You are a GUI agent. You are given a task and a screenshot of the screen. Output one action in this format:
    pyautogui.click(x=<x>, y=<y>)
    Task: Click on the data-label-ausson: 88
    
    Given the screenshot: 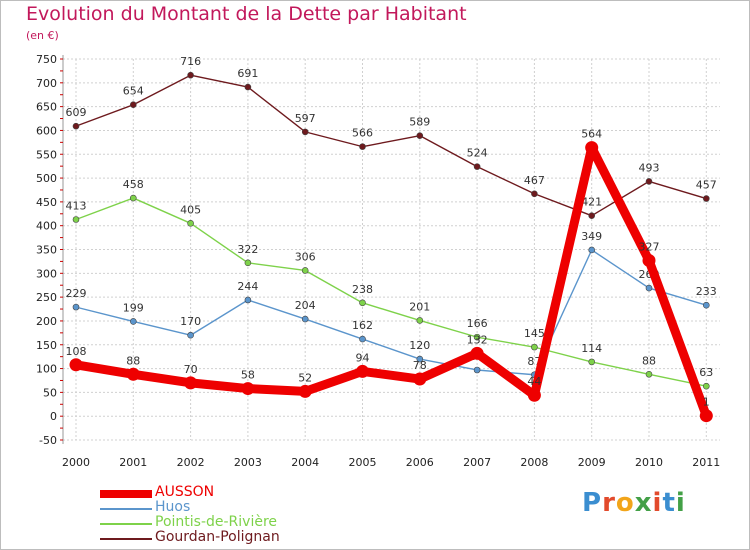 What is the action you would take?
    pyautogui.click(x=133, y=360)
    